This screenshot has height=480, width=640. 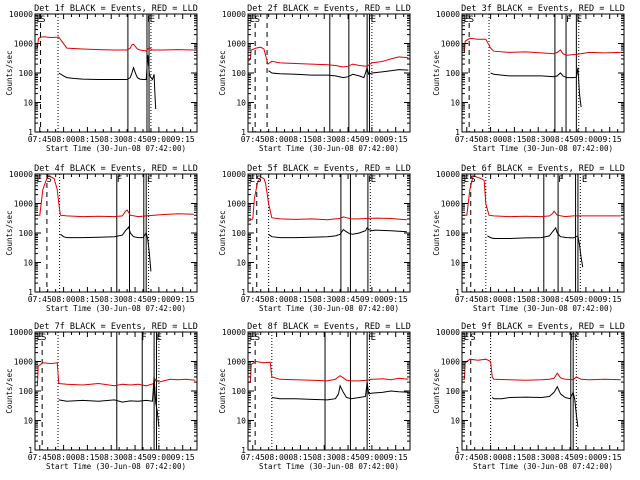 I want to click on panel-title: Det 2f BLACK = Events, RED = LLD, so click(x=329, y=9).